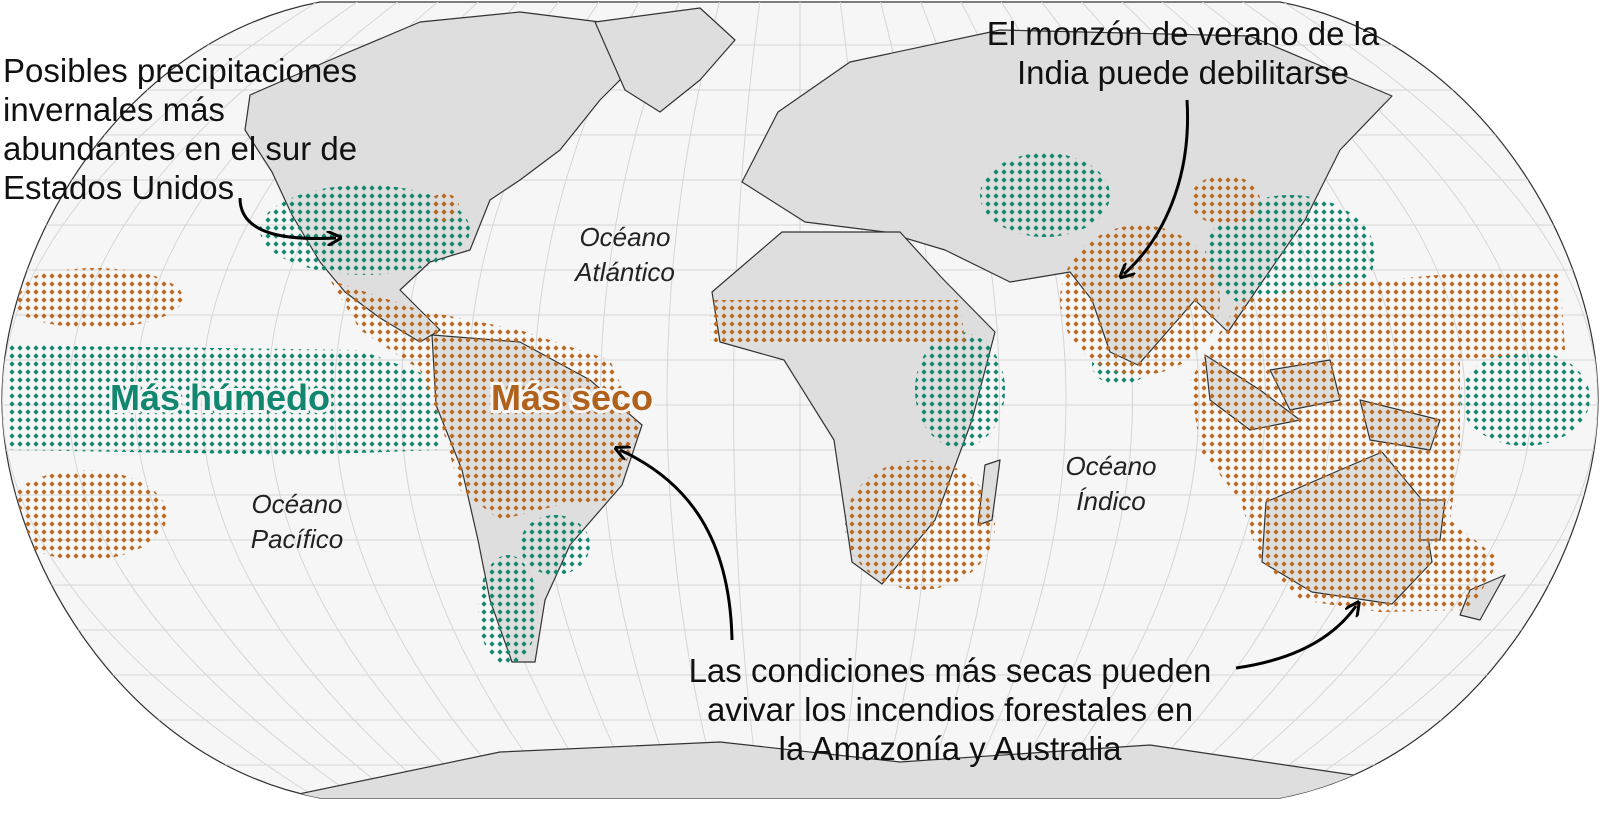 The width and height of the screenshot is (1601, 814). What do you see at coordinates (624, 272) in the screenshot?
I see `ocean-line: Atlántico` at bounding box center [624, 272].